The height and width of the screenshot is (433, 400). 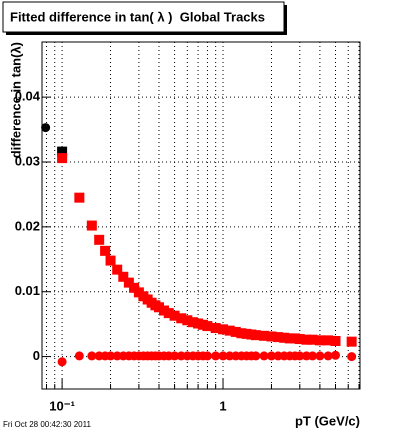 I want to click on title-box, so click(x=143, y=17).